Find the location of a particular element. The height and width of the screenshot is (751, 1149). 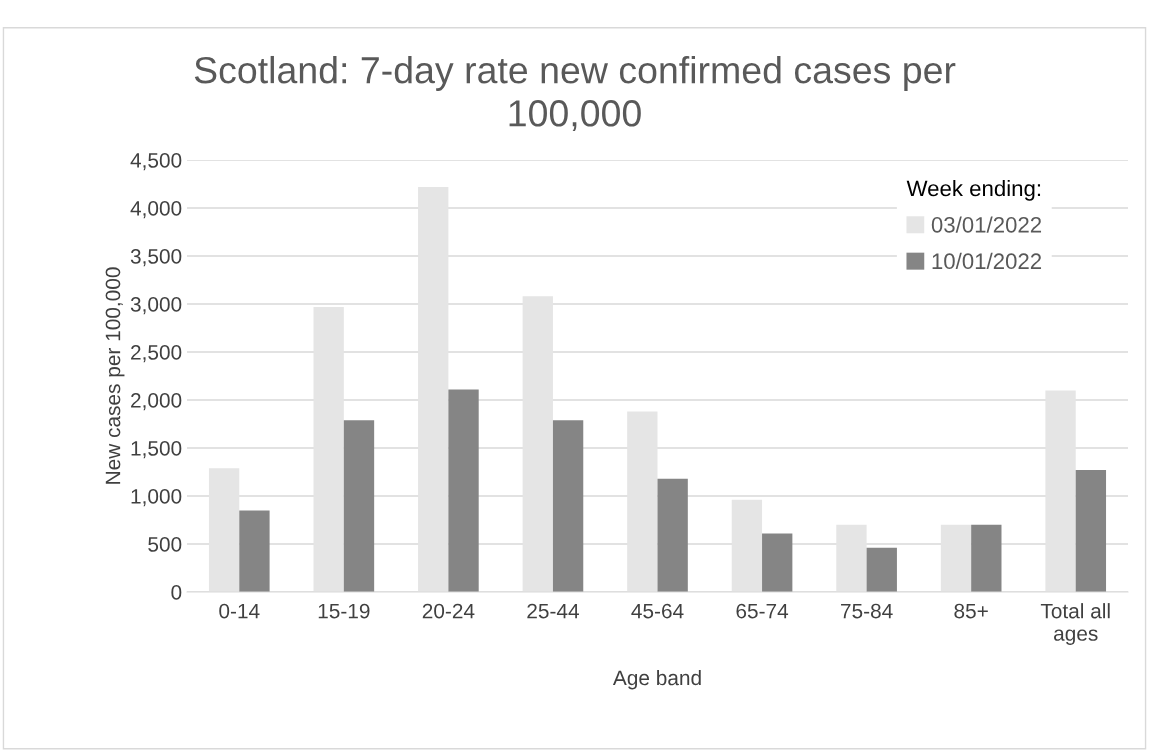

x-tick-label: 45-64 is located at coordinates (657, 611).